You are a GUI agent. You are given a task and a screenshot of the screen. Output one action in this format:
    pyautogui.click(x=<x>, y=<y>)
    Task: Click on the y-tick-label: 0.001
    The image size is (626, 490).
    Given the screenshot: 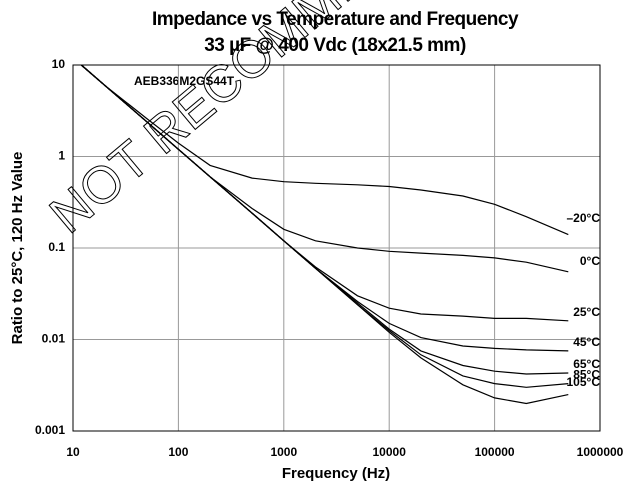 What is the action you would take?
    pyautogui.click(x=50, y=430)
    